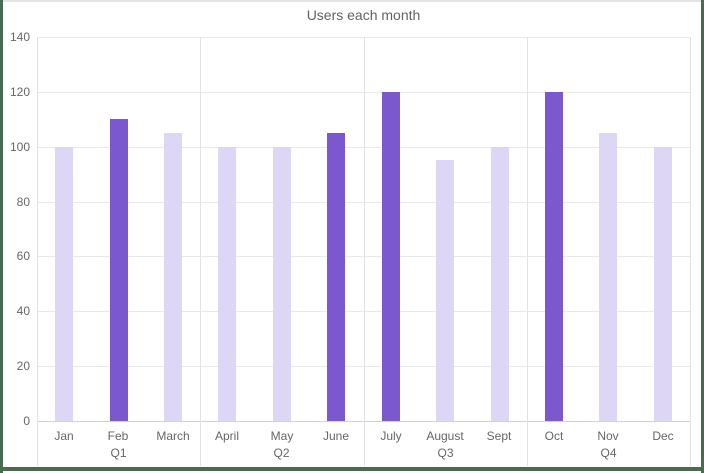 Image resolution: width=704 pixels, height=473 pixels. I want to click on bar-feb, so click(119, 270).